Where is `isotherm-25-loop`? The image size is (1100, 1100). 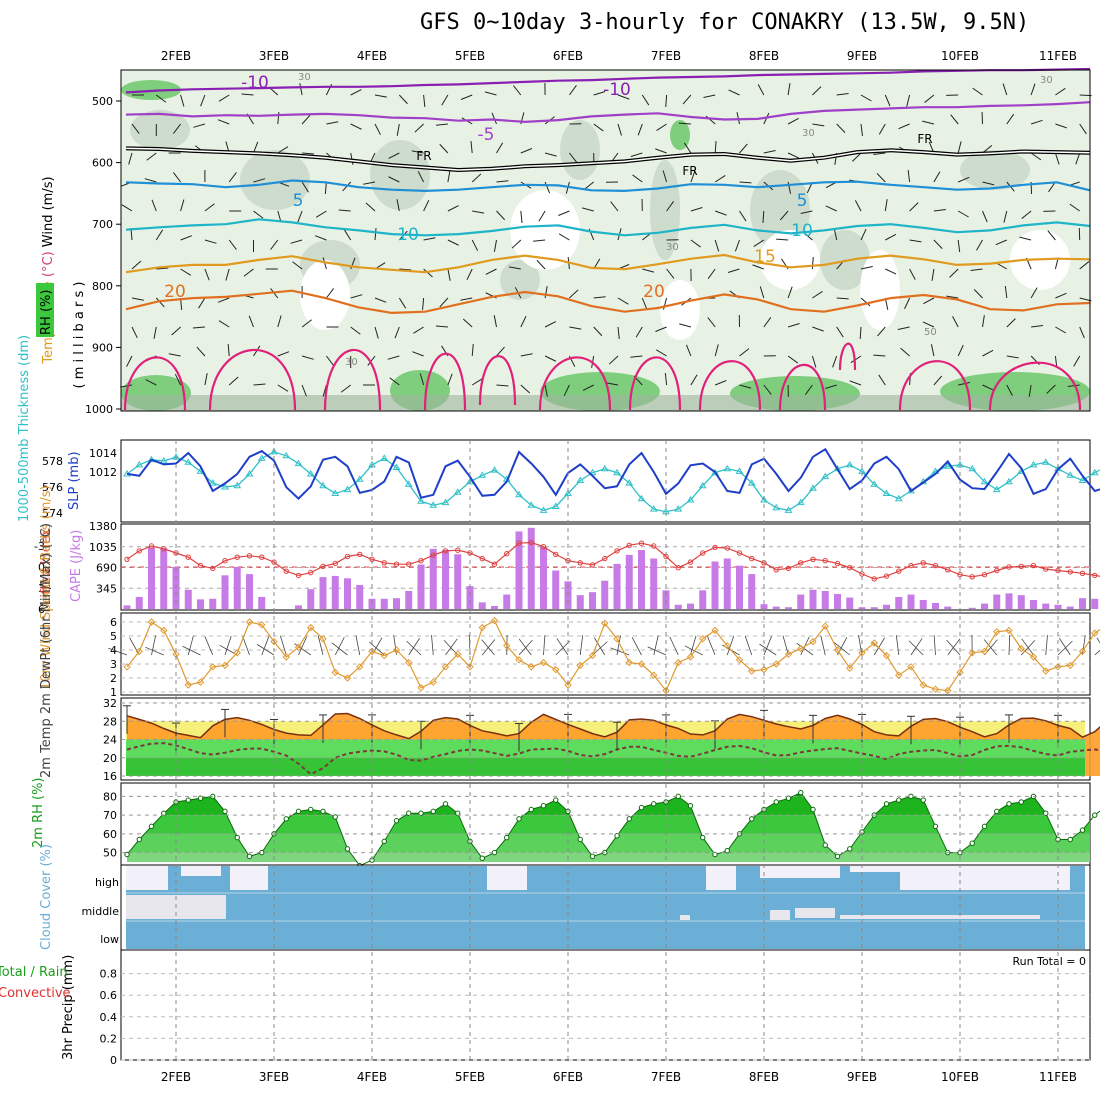 isotherm-25-loop is located at coordinates (252, 379).